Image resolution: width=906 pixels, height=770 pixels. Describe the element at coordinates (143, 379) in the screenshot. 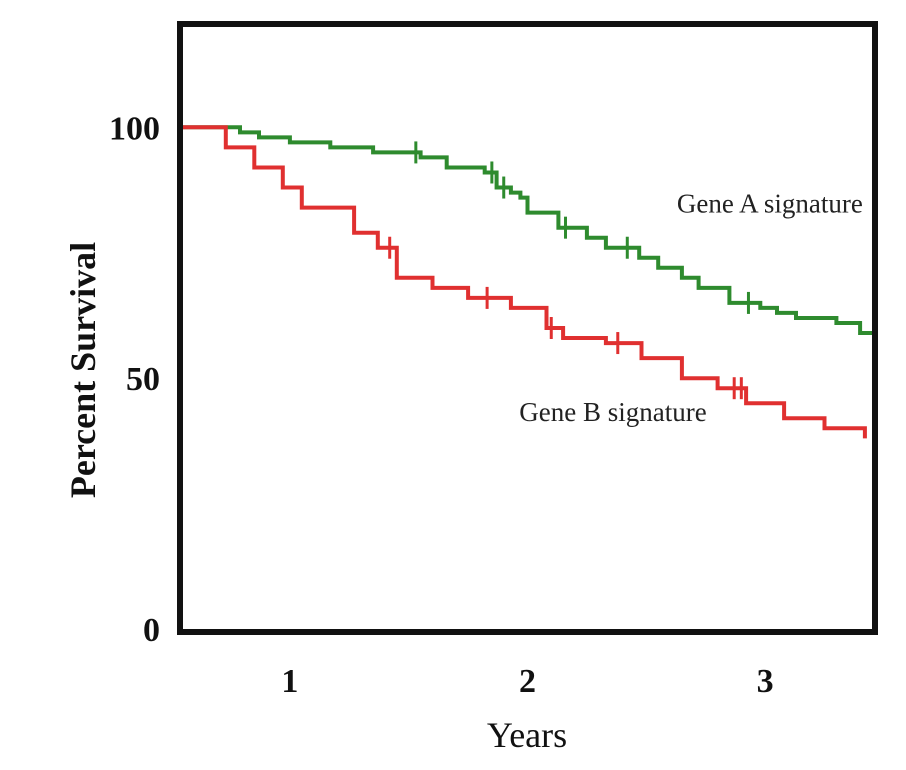

I see `y-tick-label: 50` at that location.